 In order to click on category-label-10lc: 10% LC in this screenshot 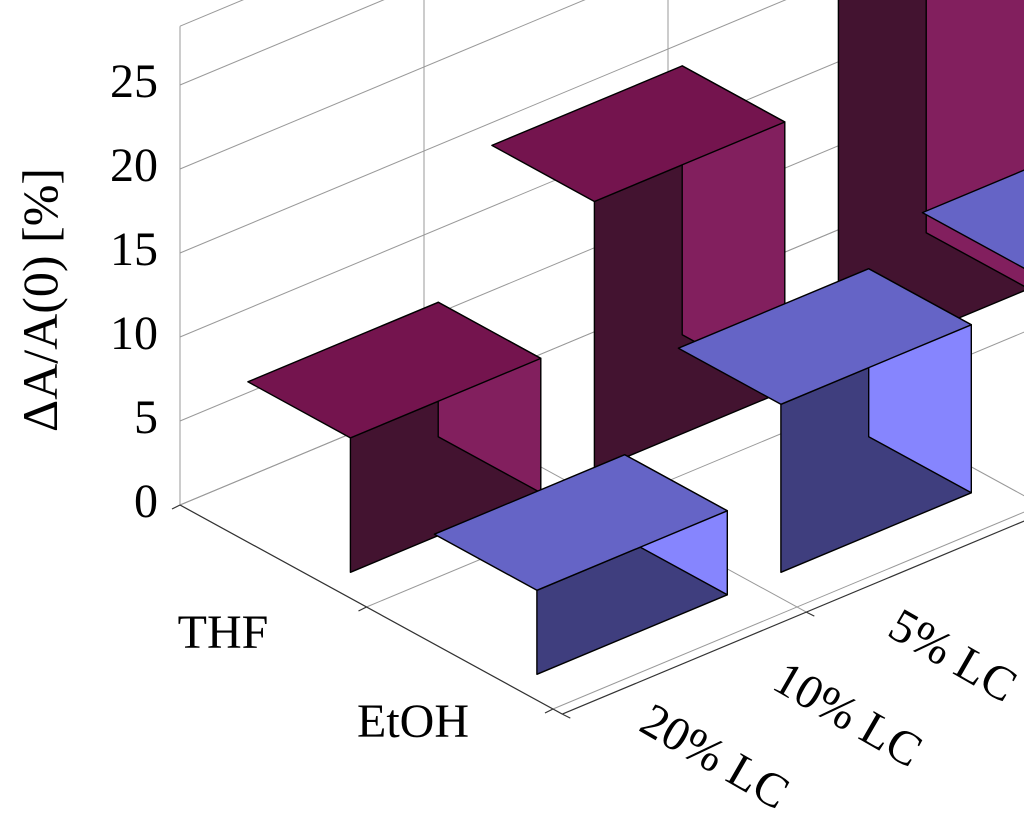, I will do `click(848, 714)`.